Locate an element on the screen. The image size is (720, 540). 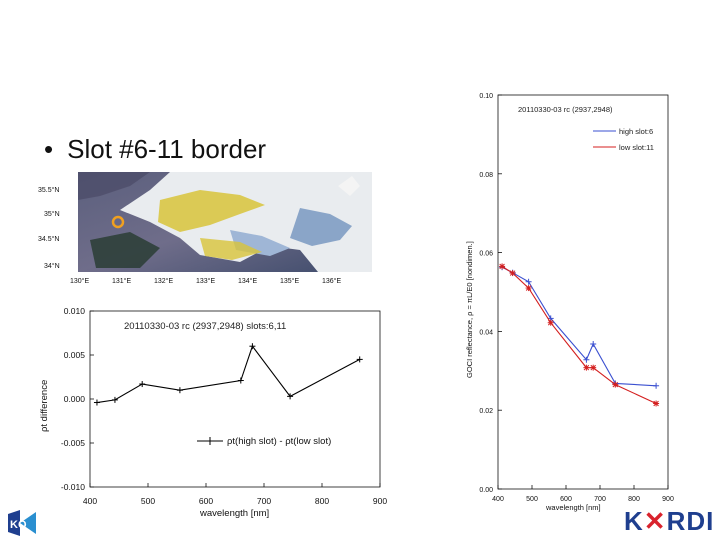
legend-label-high: high slot:6 is located at coordinates (636, 131).